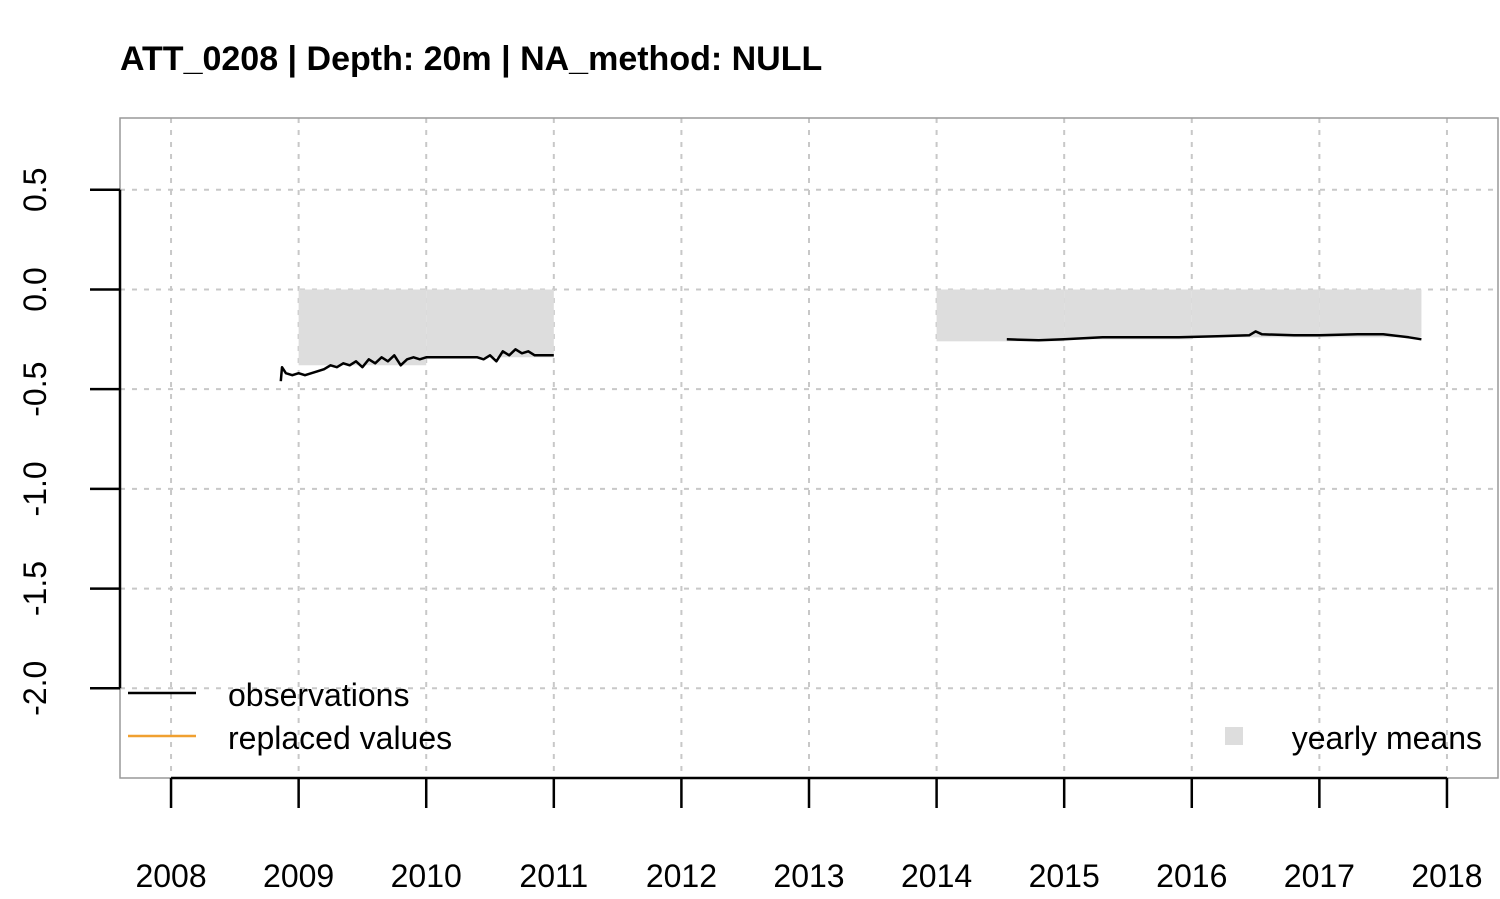 Image resolution: width=1500 pixels, height=899 pixels. What do you see at coordinates (1064, 876) in the screenshot?
I see `x-tick-label-2015: 2015` at bounding box center [1064, 876].